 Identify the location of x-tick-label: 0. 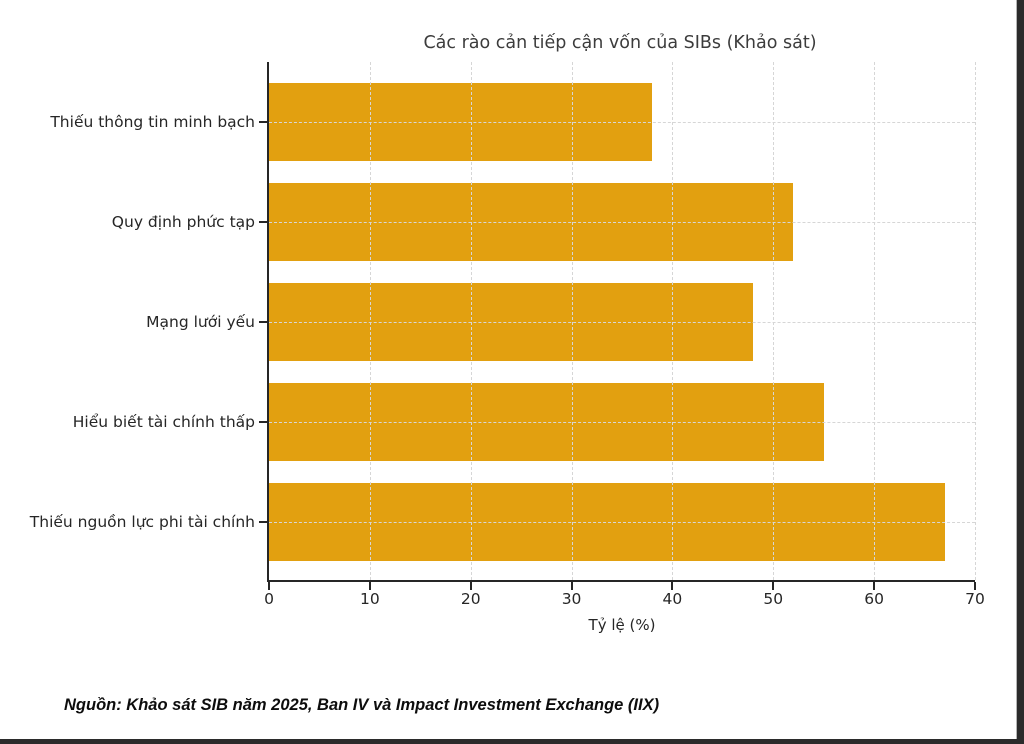
(269, 599).